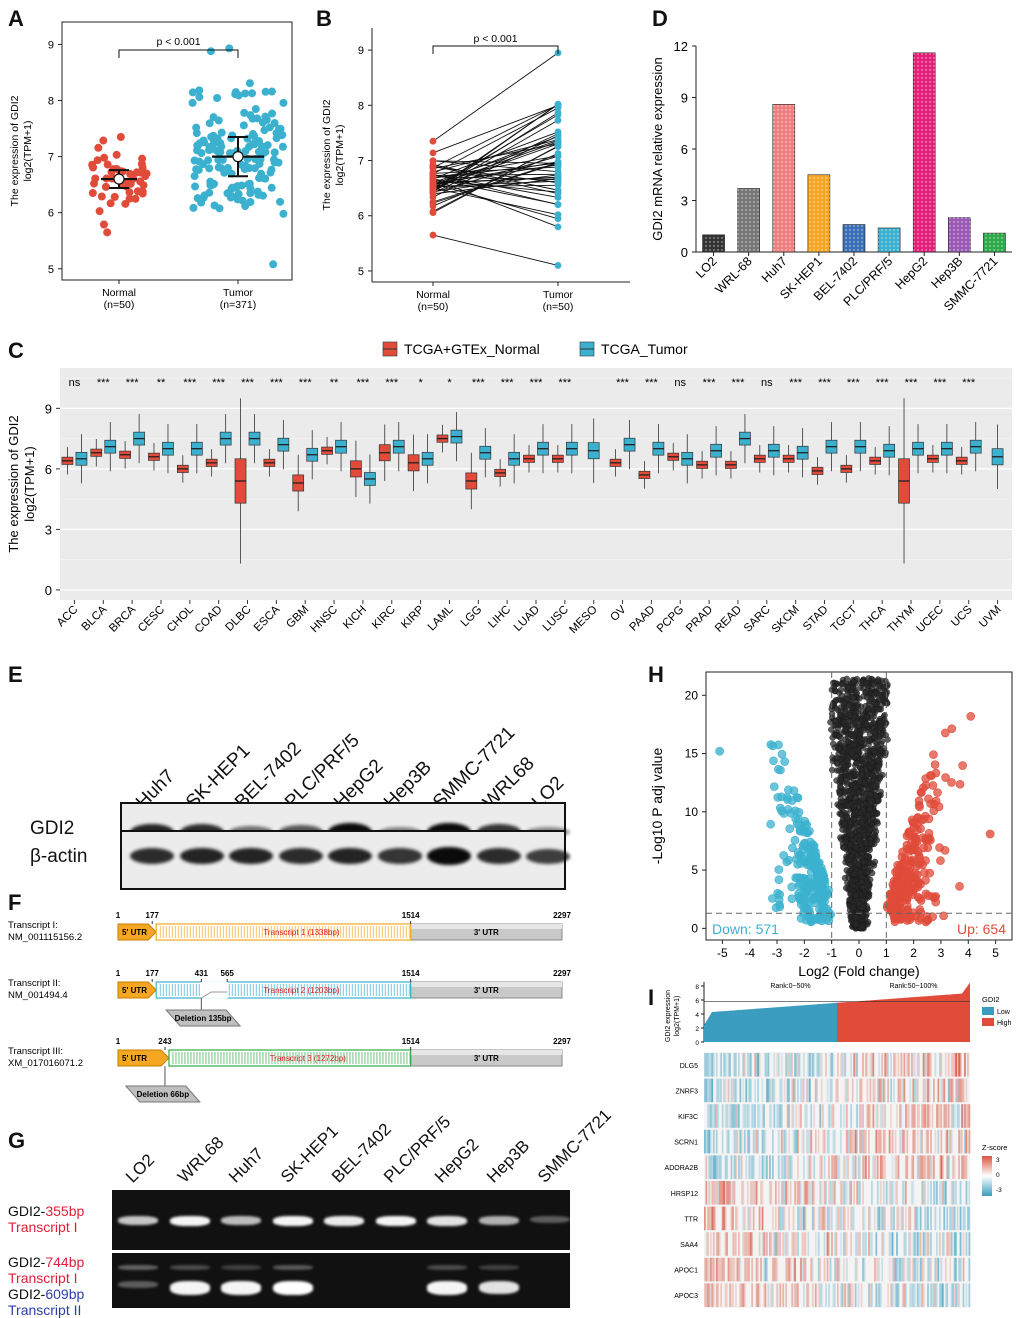 The width and height of the screenshot is (1020, 1318). I want to click on utr3-label: 3' UTR, so click(486, 932).